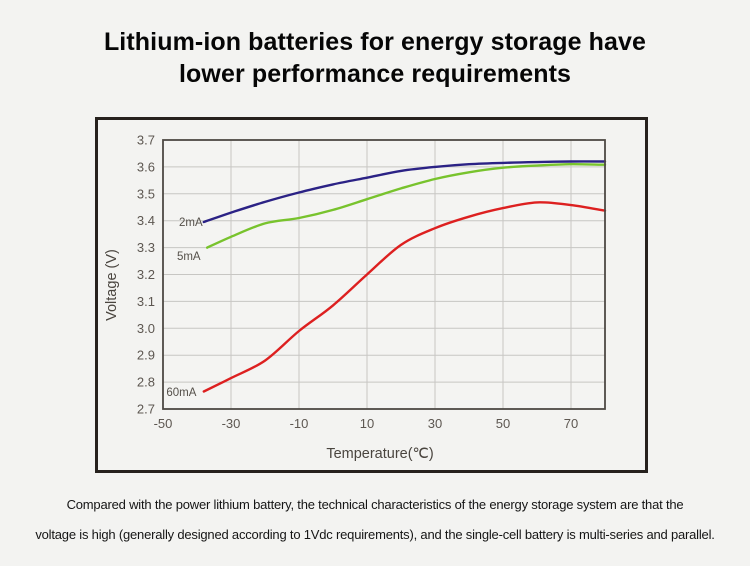 The height and width of the screenshot is (566, 750). What do you see at coordinates (146, 382) in the screenshot?
I see `y-tick-label: 2.8` at bounding box center [146, 382].